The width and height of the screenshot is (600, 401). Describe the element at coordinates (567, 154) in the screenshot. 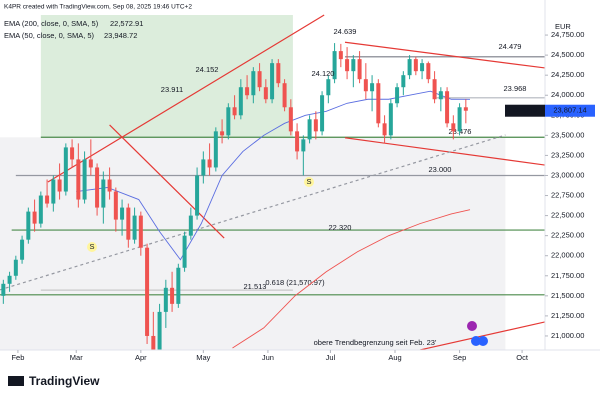

I see `y-tick-label: 23,250.00` at that location.